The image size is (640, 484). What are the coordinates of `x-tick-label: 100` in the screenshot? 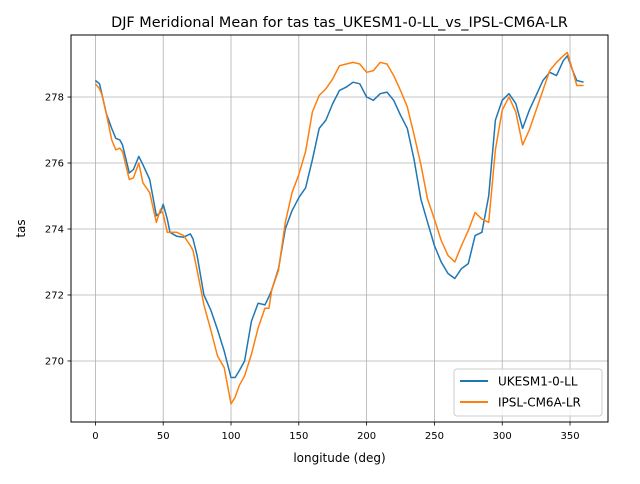 It's located at (230, 436).